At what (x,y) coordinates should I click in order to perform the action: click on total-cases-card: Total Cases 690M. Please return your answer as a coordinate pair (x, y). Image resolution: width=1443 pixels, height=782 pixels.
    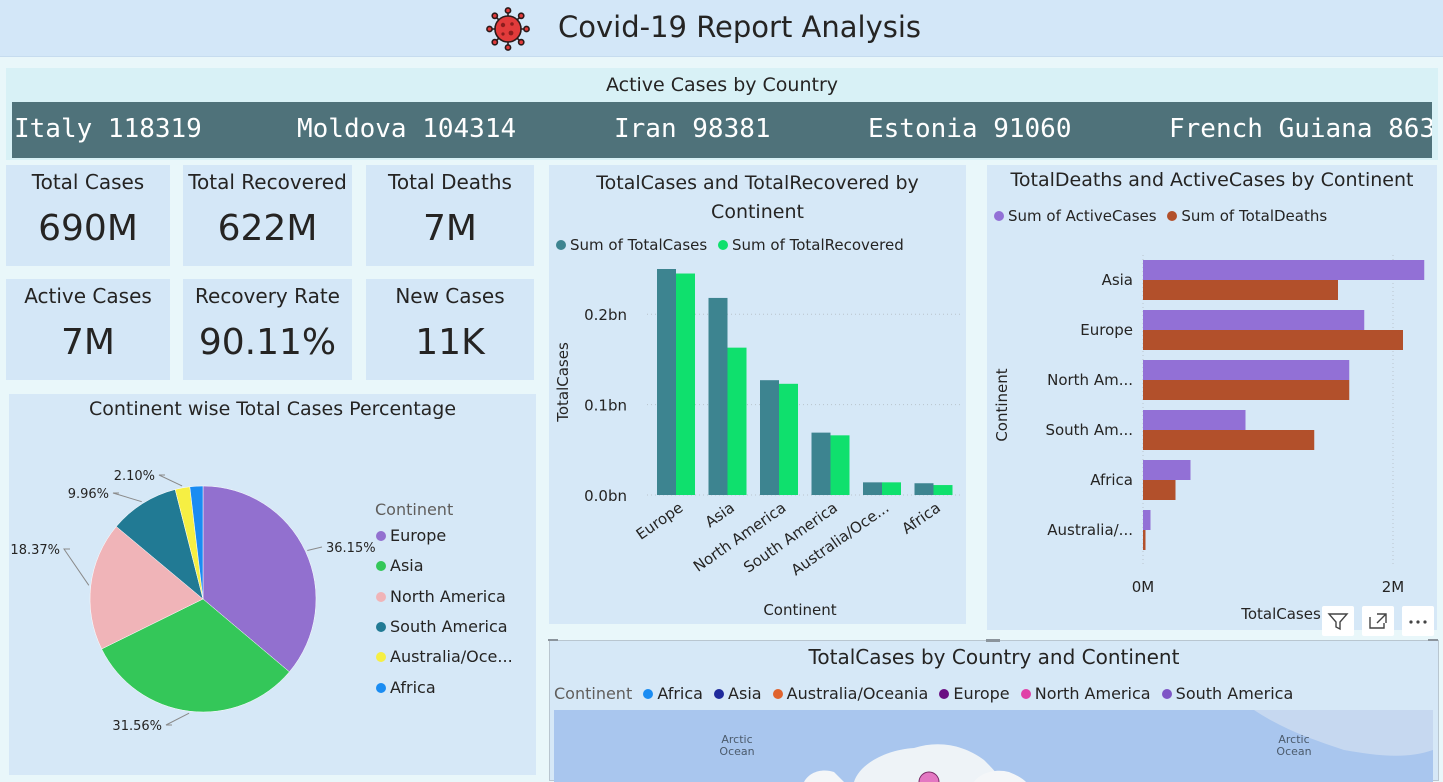
    Looking at the image, I should click on (88, 215).